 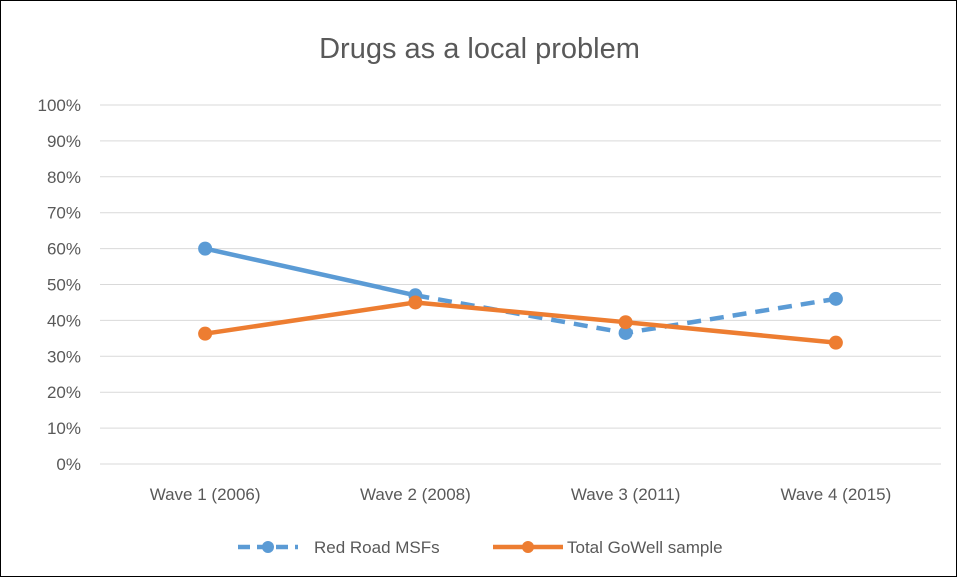 I want to click on series-red-road-msfs, so click(x=520, y=290).